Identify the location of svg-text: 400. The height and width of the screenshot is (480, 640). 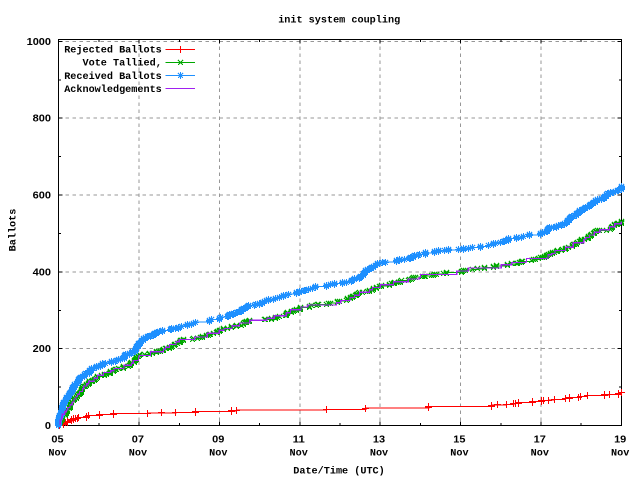
(42, 272).